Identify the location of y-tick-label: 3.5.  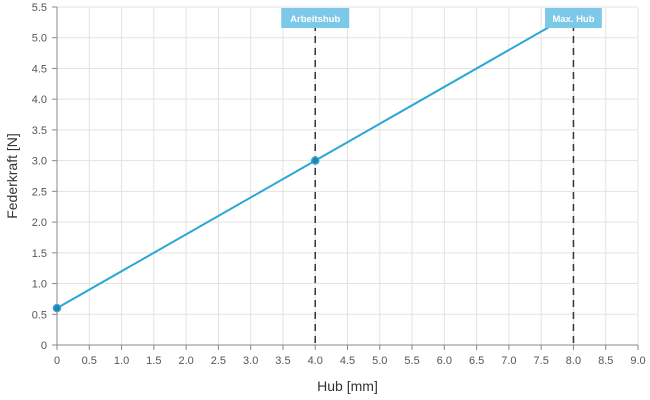
(39, 131).